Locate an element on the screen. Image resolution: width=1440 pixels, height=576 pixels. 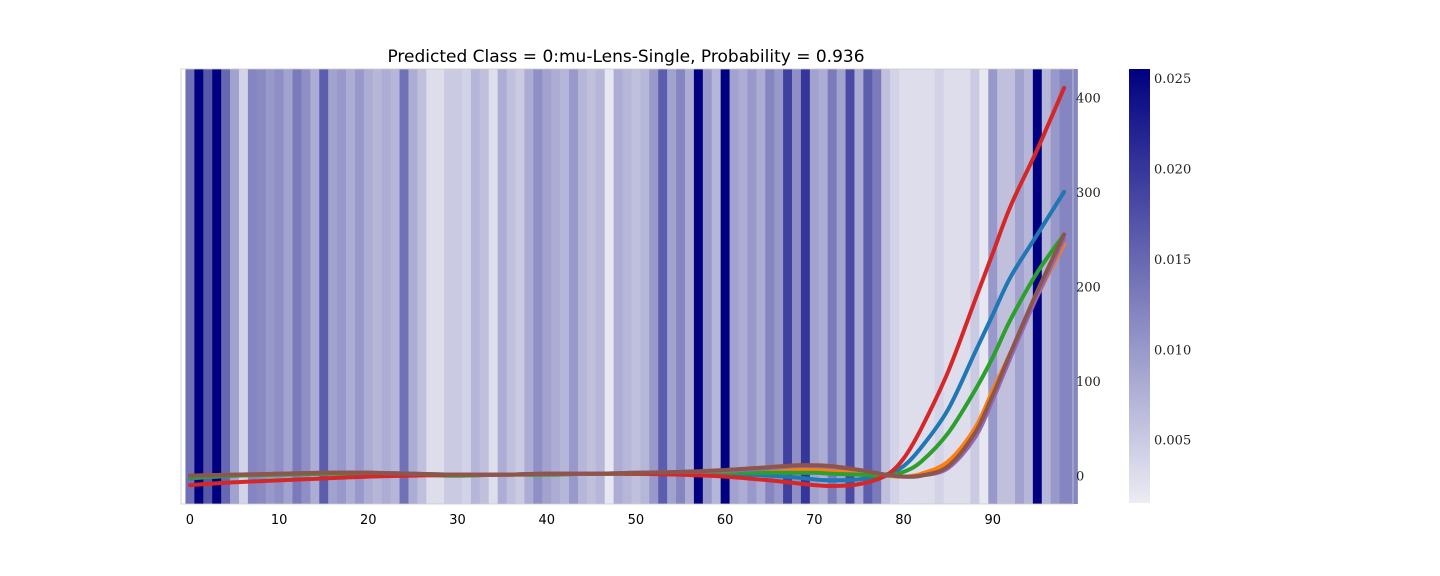
y-tick-label: 200 is located at coordinates (1088, 288).